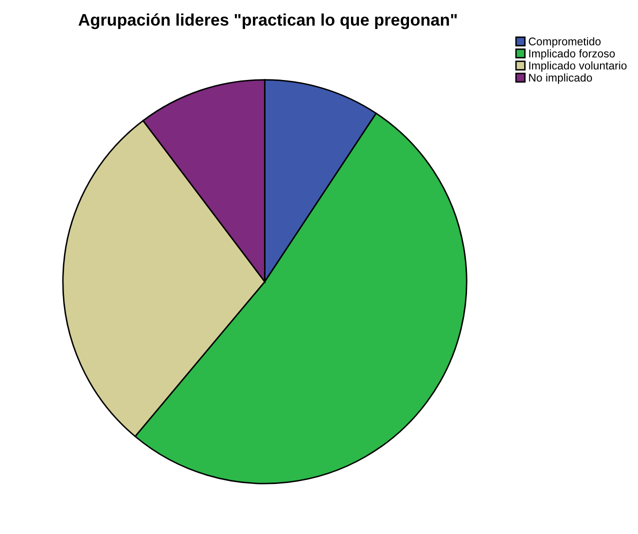 The height and width of the screenshot is (534, 638). I want to click on legend-label: Implicado voluntario, so click(578, 66).